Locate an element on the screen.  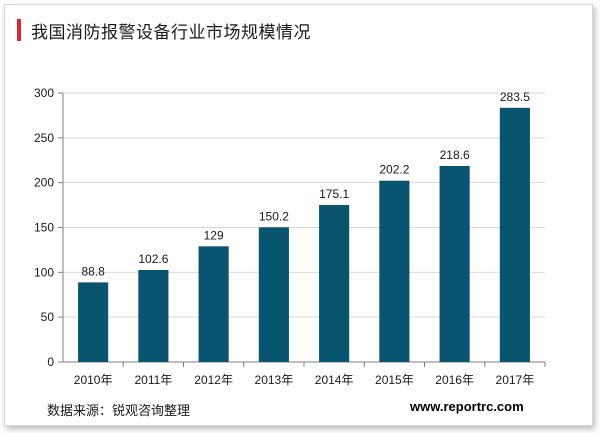
website-link: www.reportrc.com is located at coordinates (467, 406).